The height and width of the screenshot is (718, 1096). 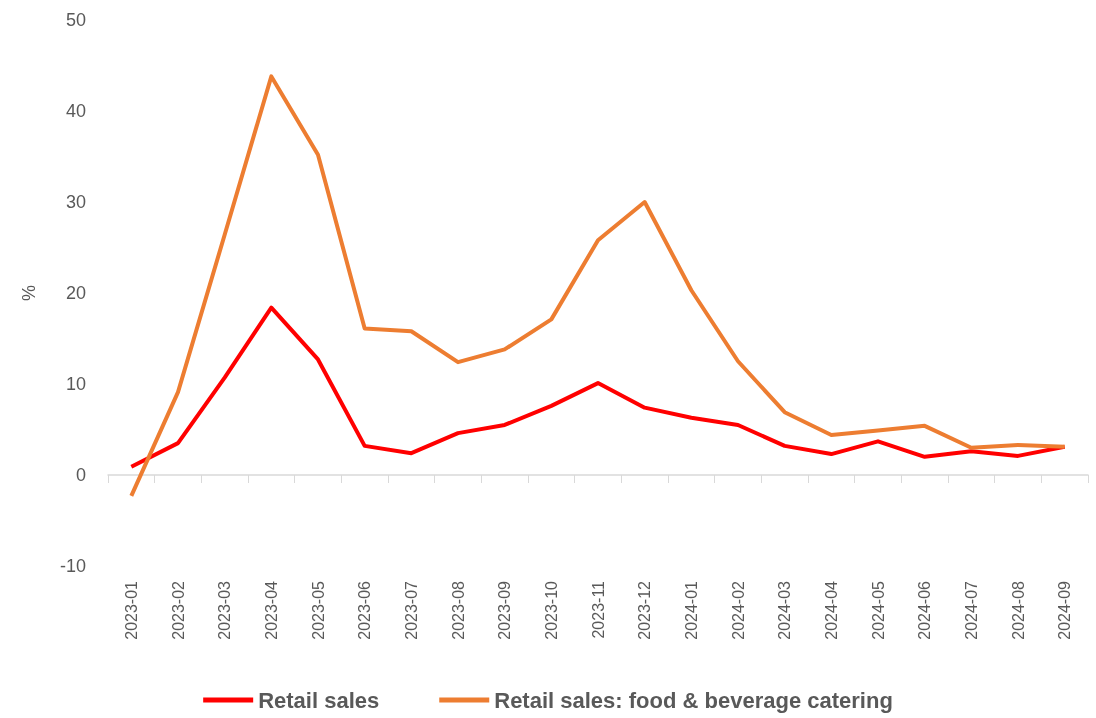 I want to click on y-tick-label: 40, so click(x=75, y=111).